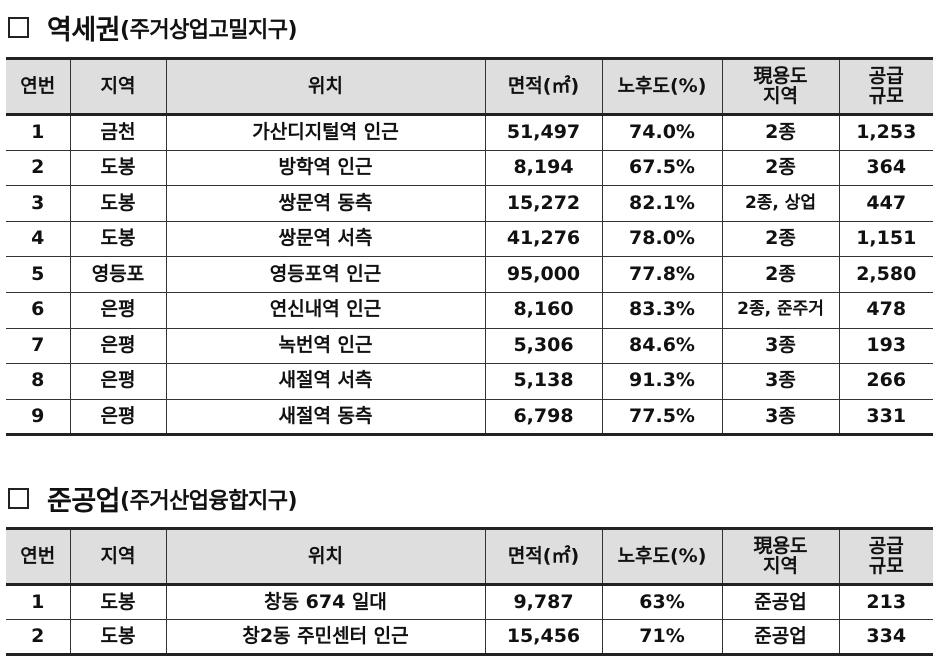 The height and width of the screenshot is (670, 941). What do you see at coordinates (662, 132) in the screenshot?
I see `cell-aging: 74.0%` at bounding box center [662, 132].